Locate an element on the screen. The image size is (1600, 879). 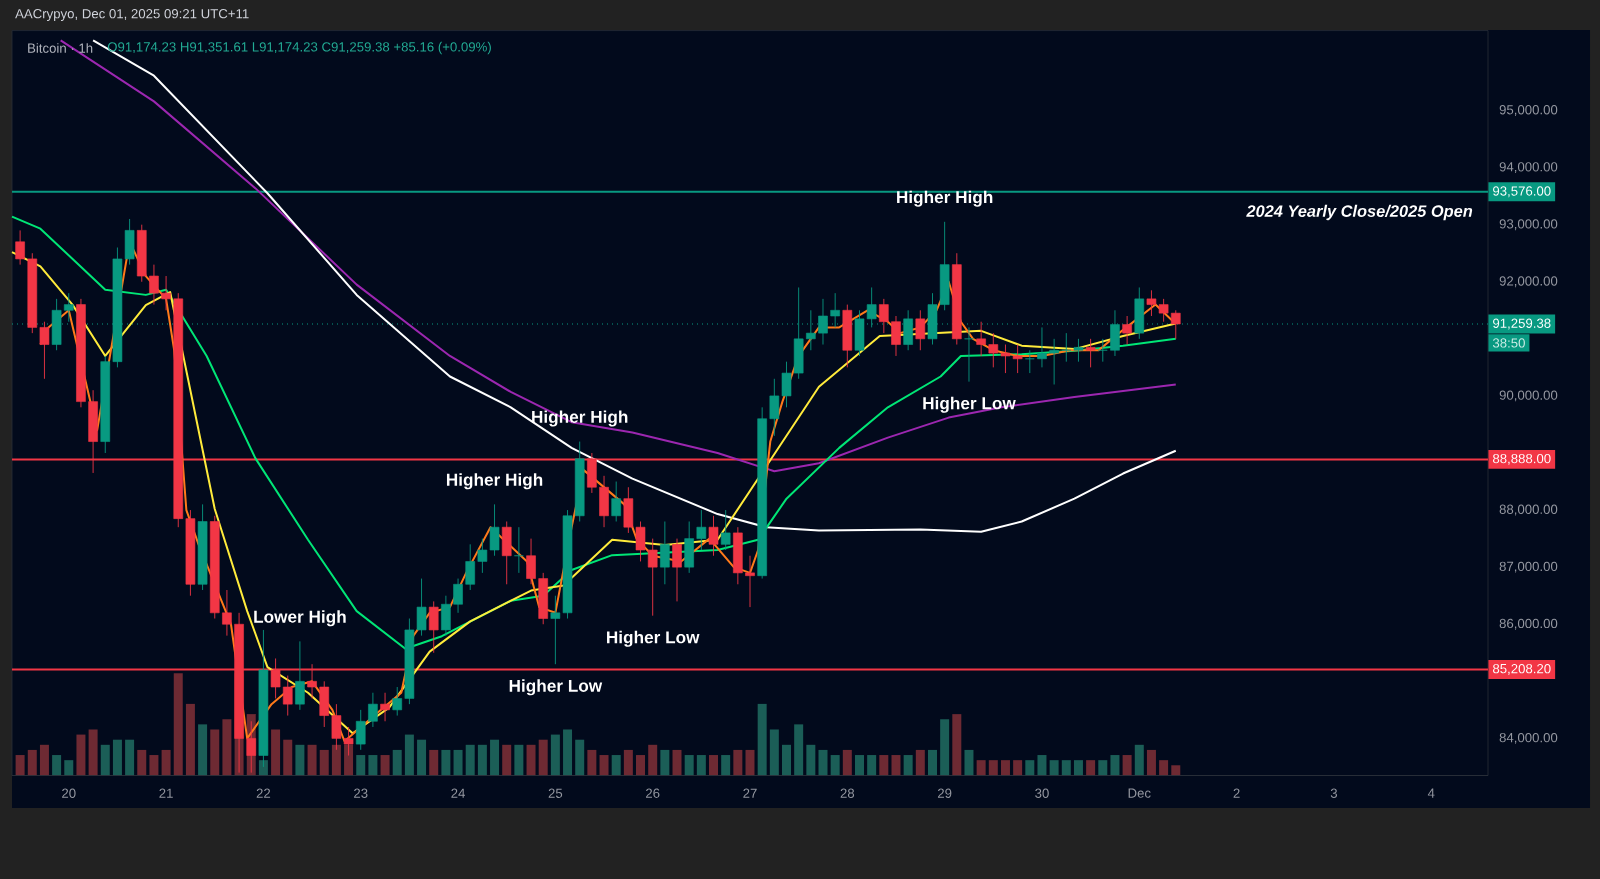
x-tick-label: 28 is located at coordinates (847, 793).